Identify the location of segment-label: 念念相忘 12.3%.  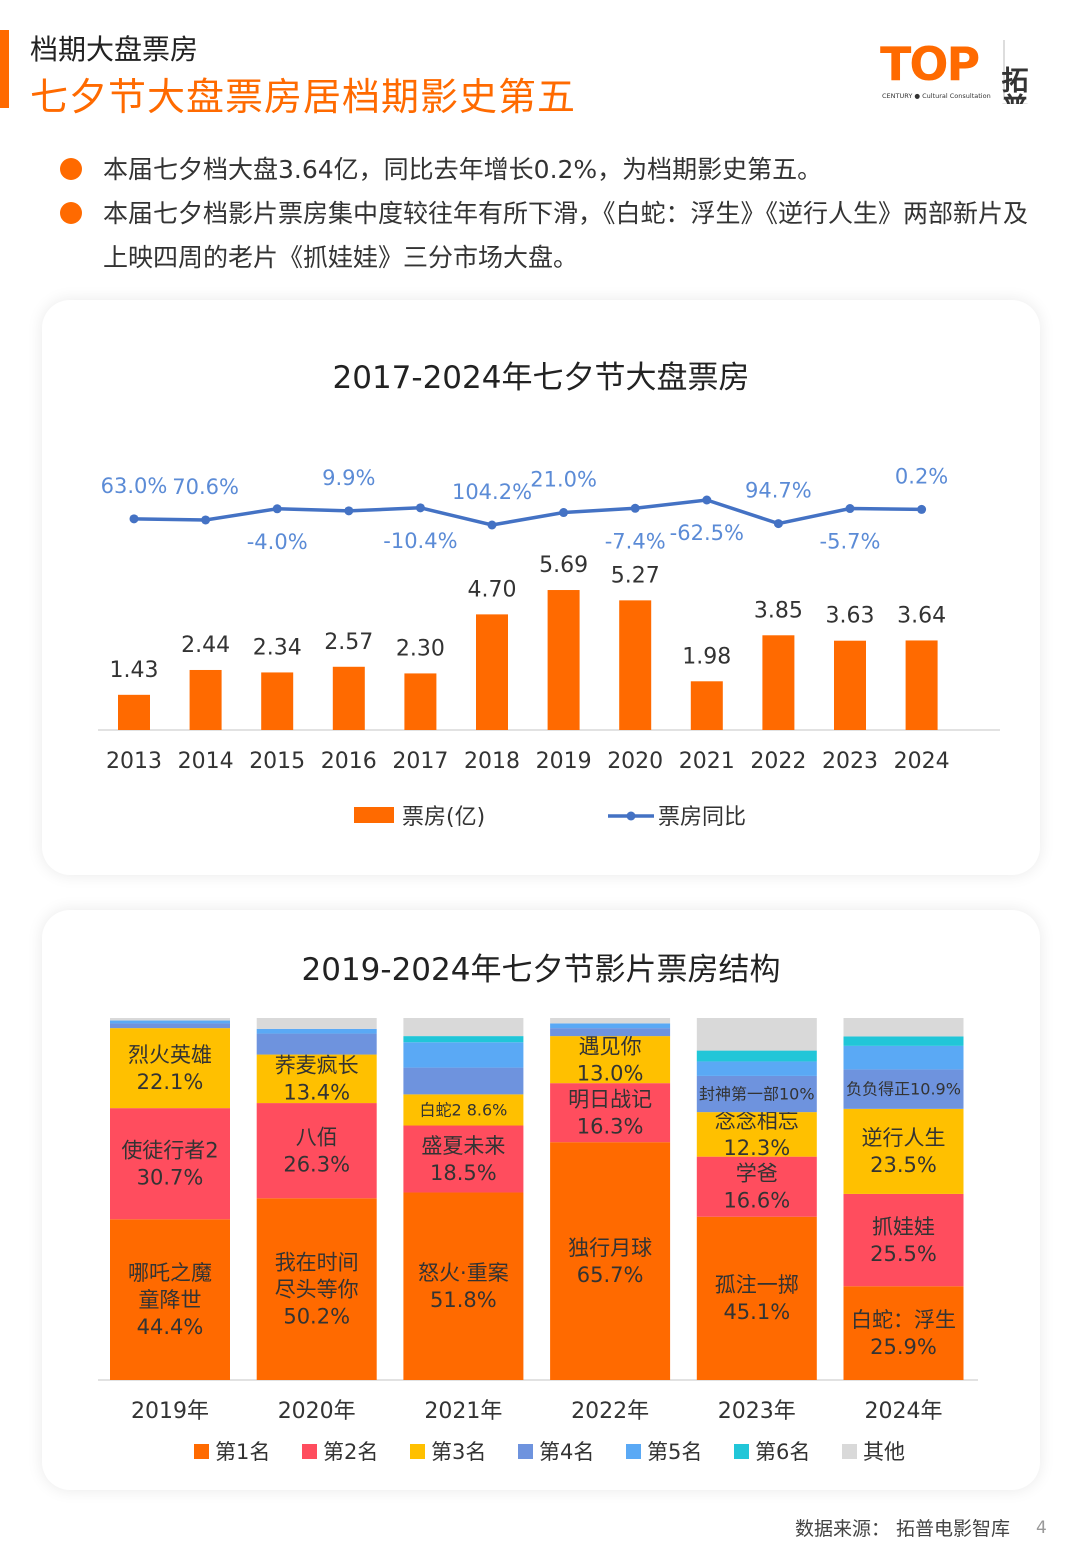
(757, 1134).